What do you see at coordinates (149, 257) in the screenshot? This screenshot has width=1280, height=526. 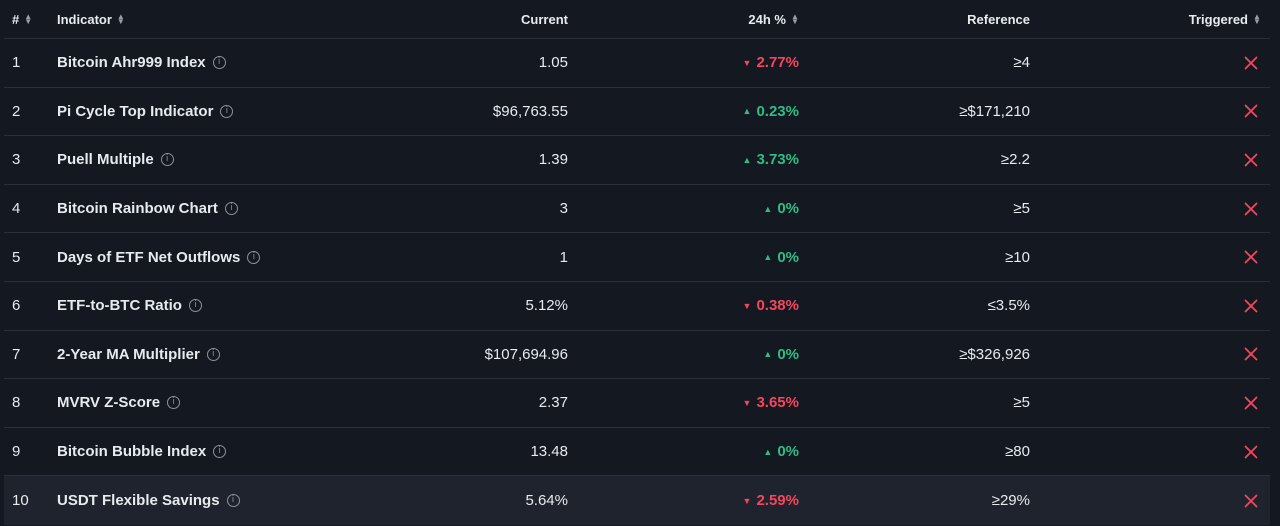 I see `indicator-name: Days of ETF Net Outflows` at bounding box center [149, 257].